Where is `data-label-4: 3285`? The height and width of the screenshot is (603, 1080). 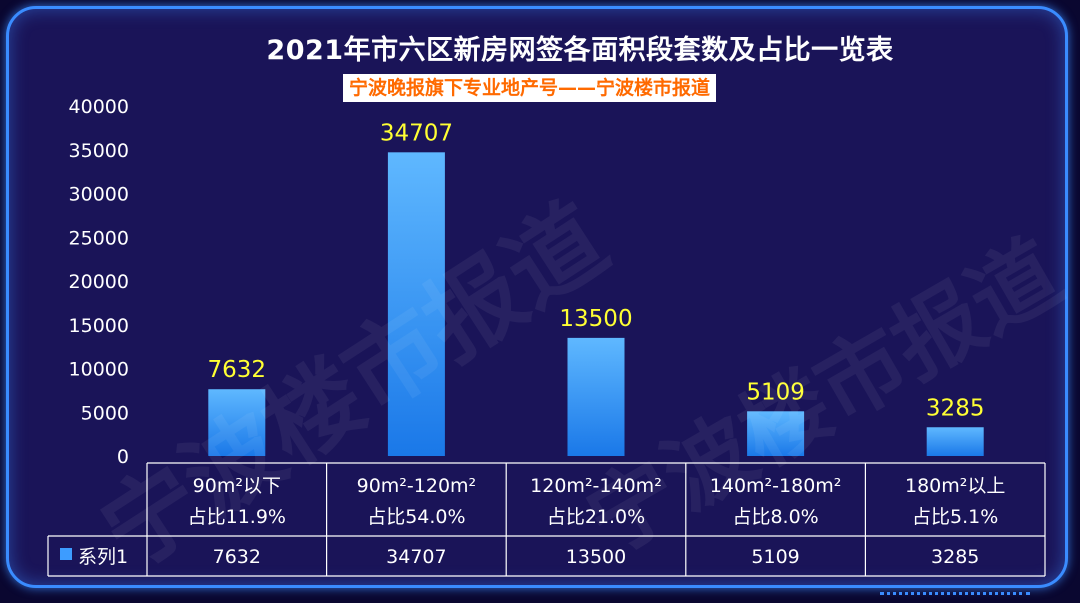
data-label-4: 3285 is located at coordinates (955, 408).